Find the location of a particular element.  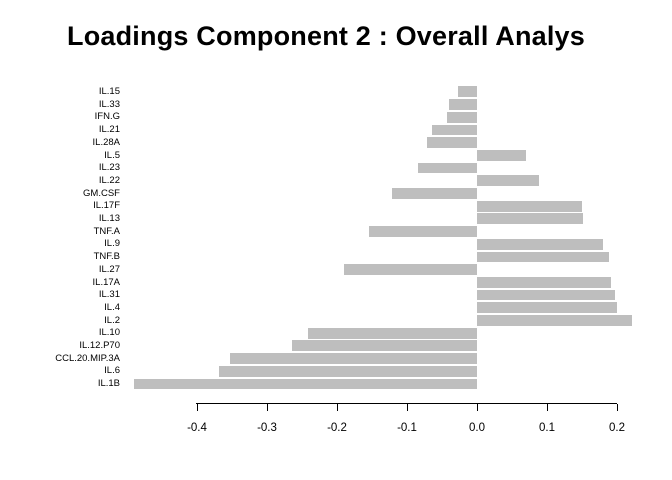

category-label: CCL.20.MIP.3A is located at coordinates (87, 358).